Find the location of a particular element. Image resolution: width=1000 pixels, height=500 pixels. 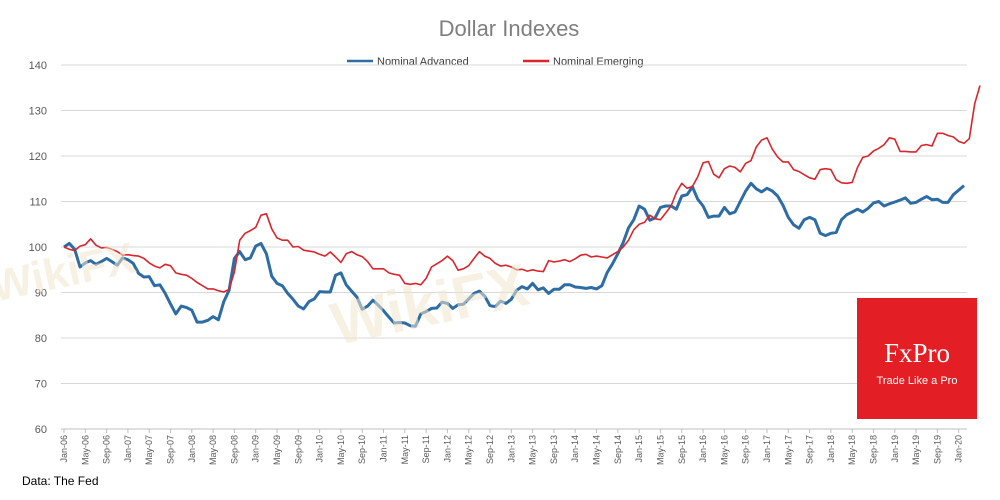

x-tick-label: Jan-14 is located at coordinates (575, 449).